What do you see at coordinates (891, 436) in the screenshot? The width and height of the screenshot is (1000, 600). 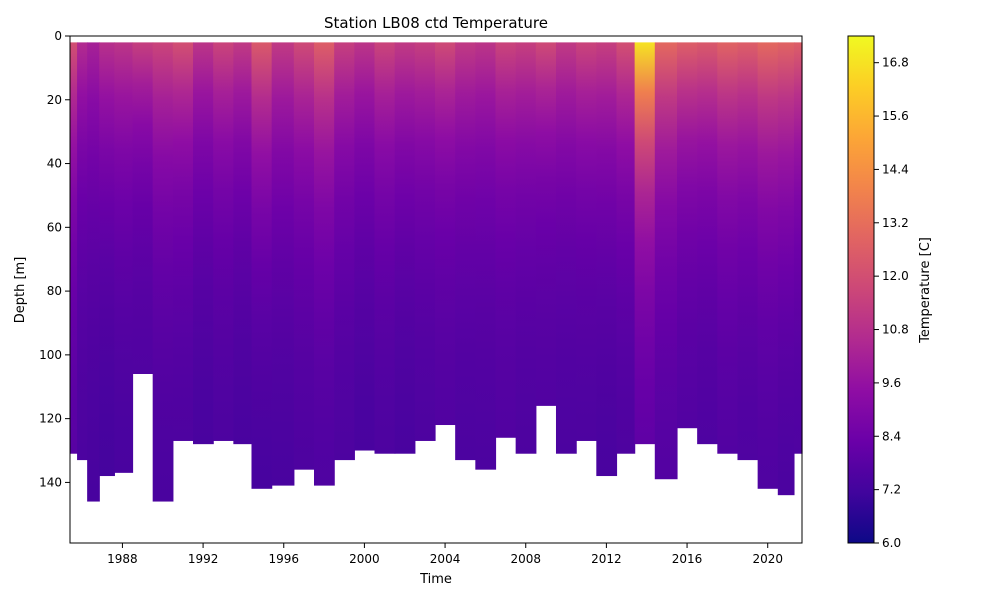 I see `colorbar-tick-label: 8.4` at bounding box center [891, 436].